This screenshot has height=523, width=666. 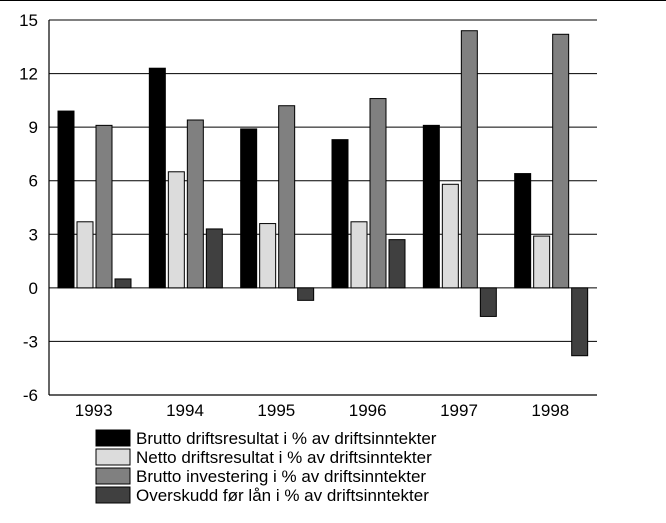 What do you see at coordinates (282, 495) in the screenshot?
I see `legend-label: Overskudd før lån i % av driftsinntekter` at bounding box center [282, 495].